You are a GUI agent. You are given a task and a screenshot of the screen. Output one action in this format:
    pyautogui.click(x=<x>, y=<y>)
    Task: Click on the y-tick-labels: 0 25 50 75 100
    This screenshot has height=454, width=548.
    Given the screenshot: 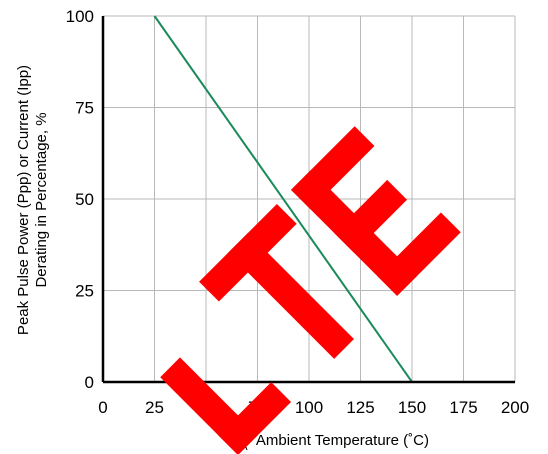 What is the action you would take?
    pyautogui.click(x=80, y=199)
    